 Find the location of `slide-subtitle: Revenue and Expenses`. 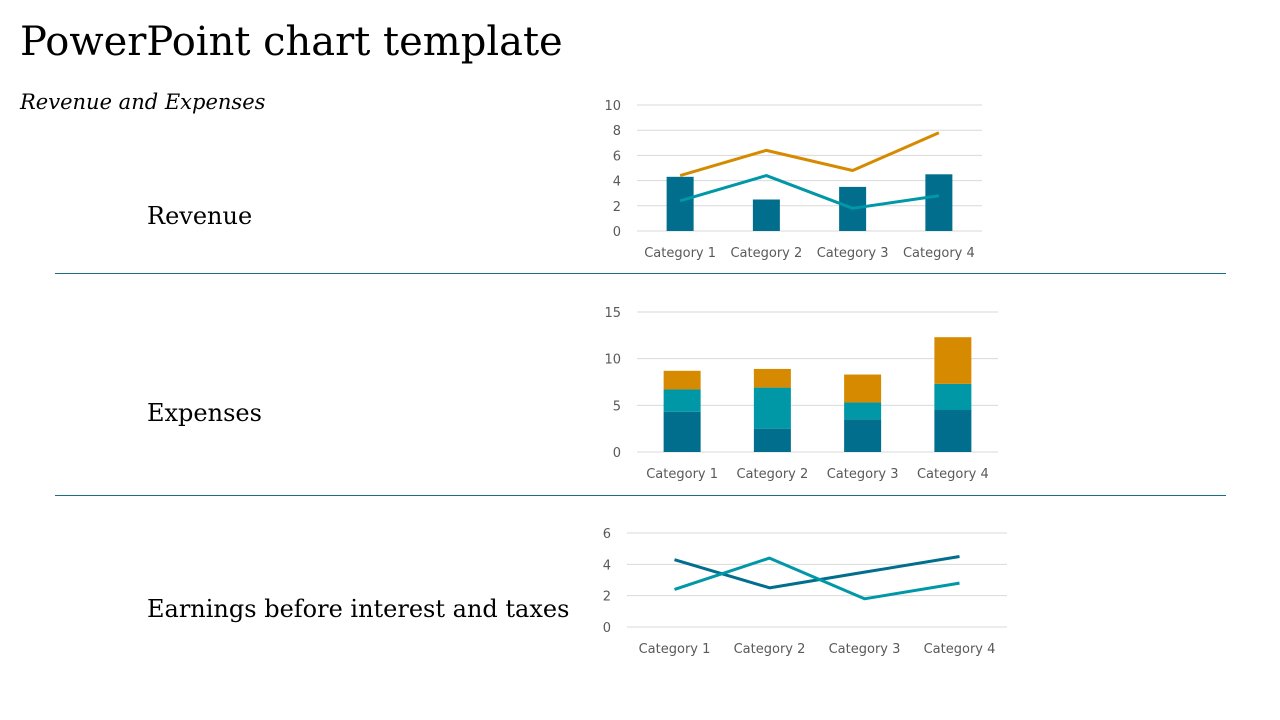

slide-subtitle: Revenue and Expenses is located at coordinates (143, 102).